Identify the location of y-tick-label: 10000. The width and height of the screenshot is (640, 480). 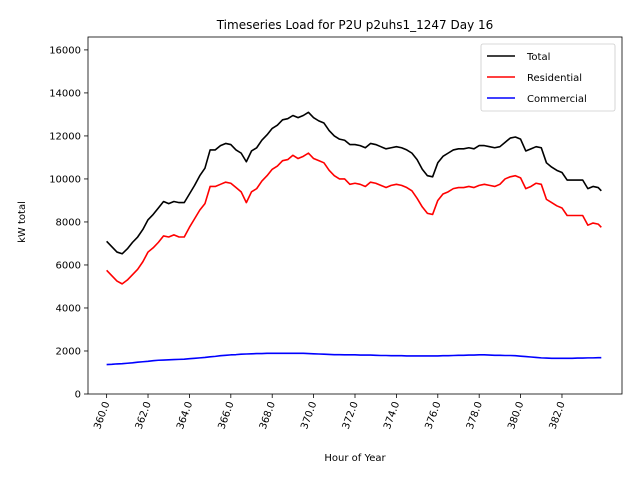
(65, 179).